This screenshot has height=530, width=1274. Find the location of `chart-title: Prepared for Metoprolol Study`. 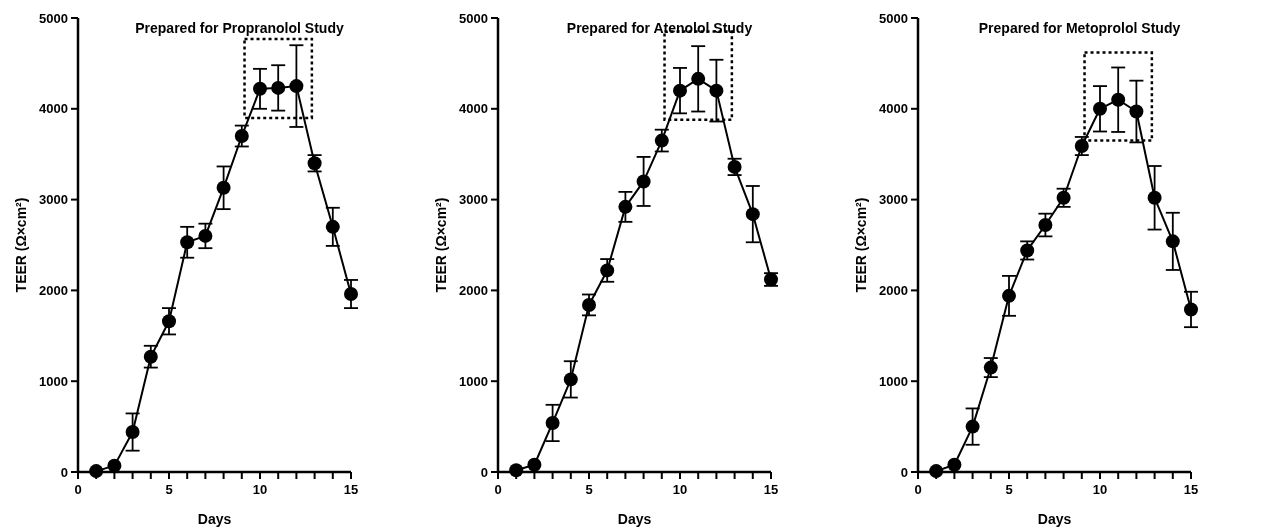

chart-title: Prepared for Metoprolol Study is located at coordinates (1079, 28).